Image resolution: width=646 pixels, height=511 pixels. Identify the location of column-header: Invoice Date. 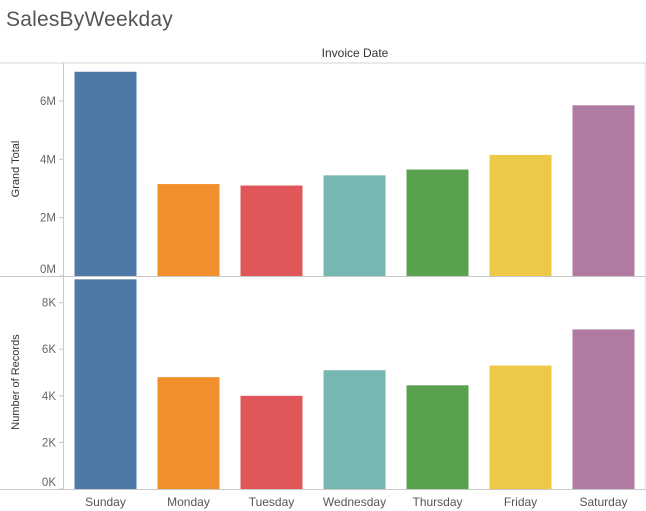
(355, 53).